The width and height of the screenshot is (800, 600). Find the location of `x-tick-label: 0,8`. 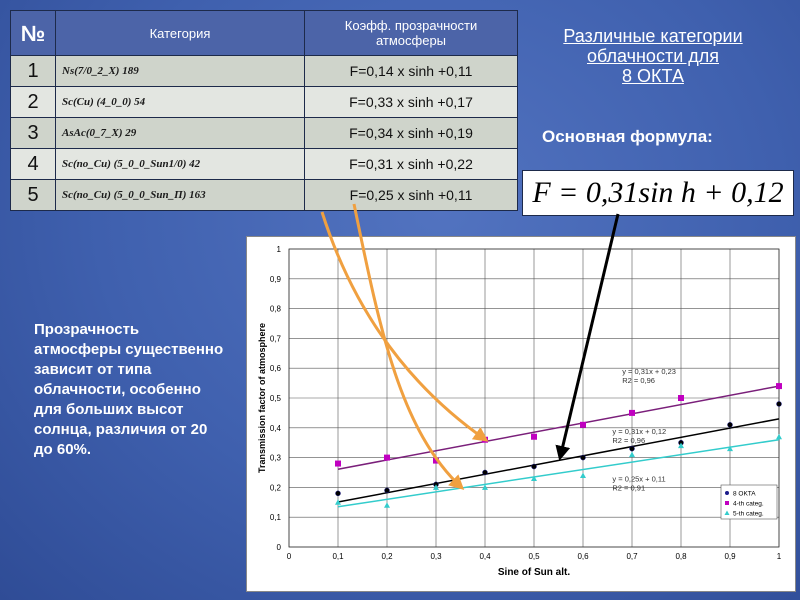

x-tick-label: 0,8 is located at coordinates (681, 556).